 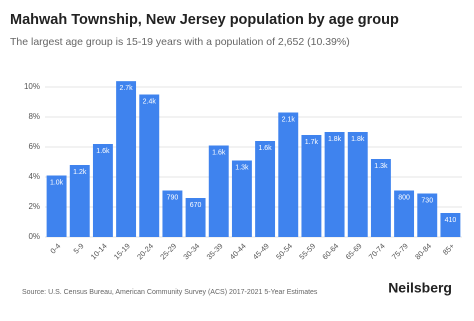 What do you see at coordinates (420, 288) in the screenshot?
I see `brand-logo: Neilsberg` at bounding box center [420, 288].